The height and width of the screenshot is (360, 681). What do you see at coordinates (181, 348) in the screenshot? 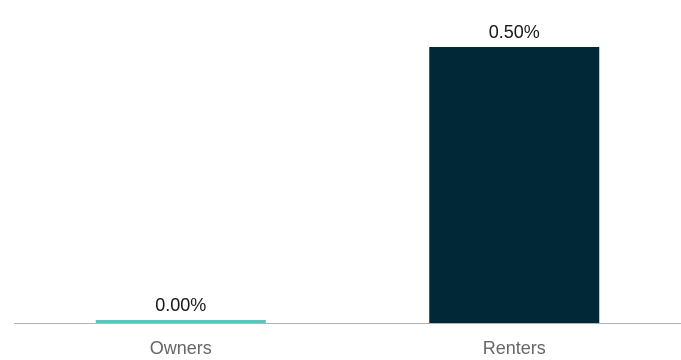
I see `category-label-owners: Owners` at bounding box center [181, 348].